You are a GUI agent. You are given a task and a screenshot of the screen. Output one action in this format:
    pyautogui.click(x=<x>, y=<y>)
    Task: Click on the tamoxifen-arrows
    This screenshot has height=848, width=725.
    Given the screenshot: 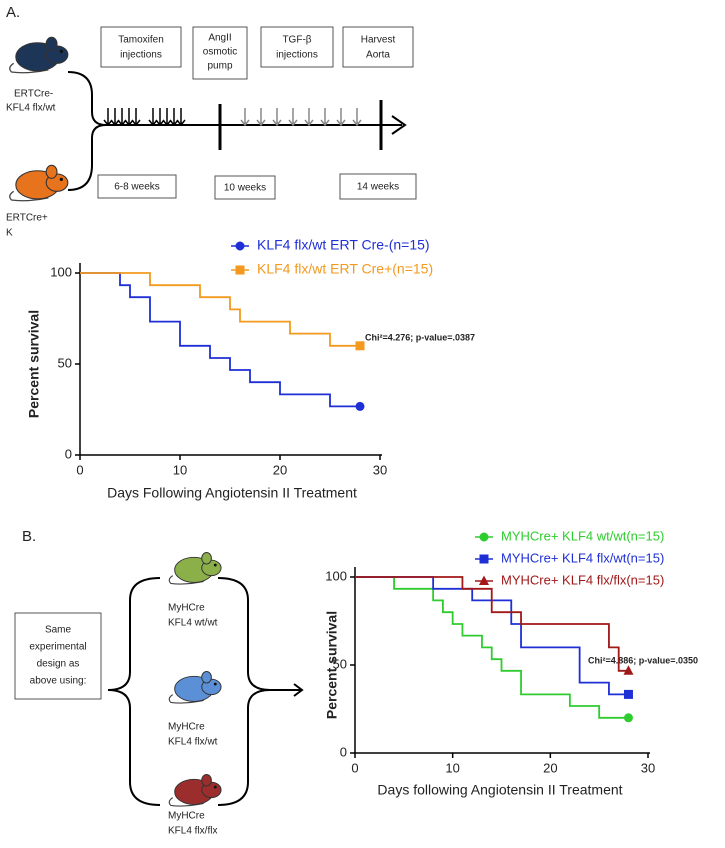 What is the action you would take?
    pyautogui.click(x=144, y=117)
    